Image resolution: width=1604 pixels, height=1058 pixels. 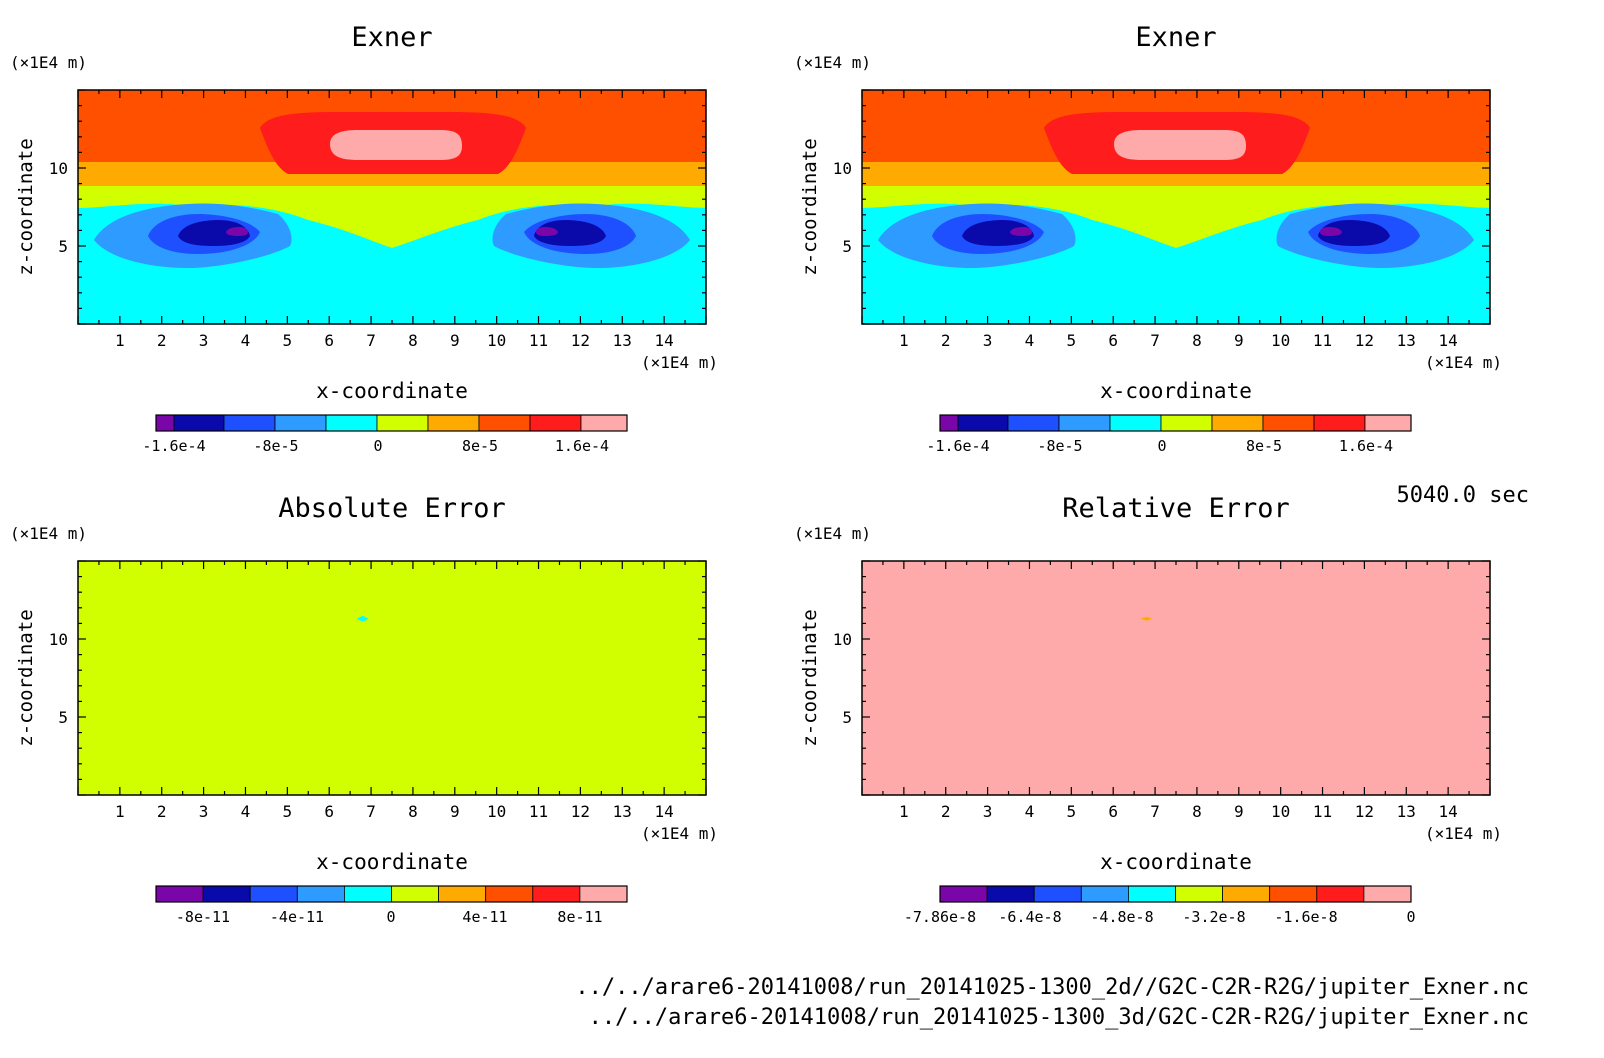 I want to click on colorbar-tick-label: 1.6e-4, so click(x=582, y=446).